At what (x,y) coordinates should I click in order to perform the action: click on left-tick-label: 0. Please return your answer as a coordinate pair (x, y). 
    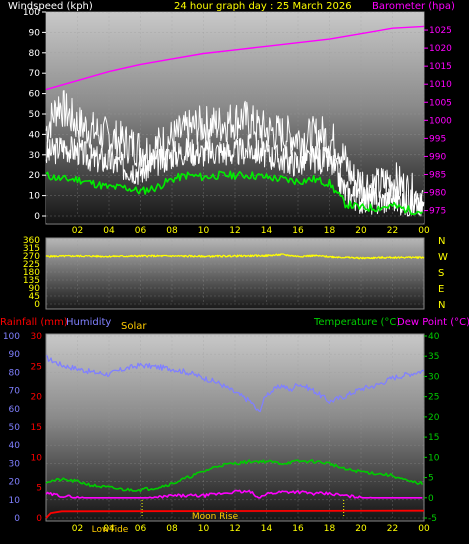
    Looking at the image, I should click on (37, 217).